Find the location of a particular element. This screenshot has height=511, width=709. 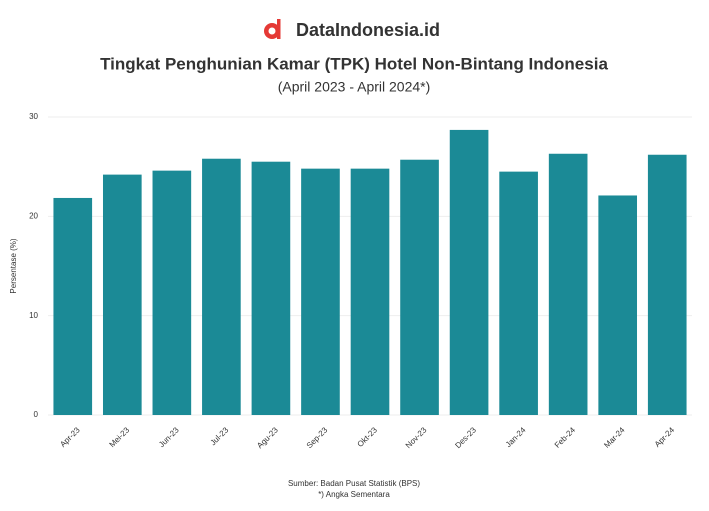

x-tick-label: Apr-24 is located at coordinates (665, 437).